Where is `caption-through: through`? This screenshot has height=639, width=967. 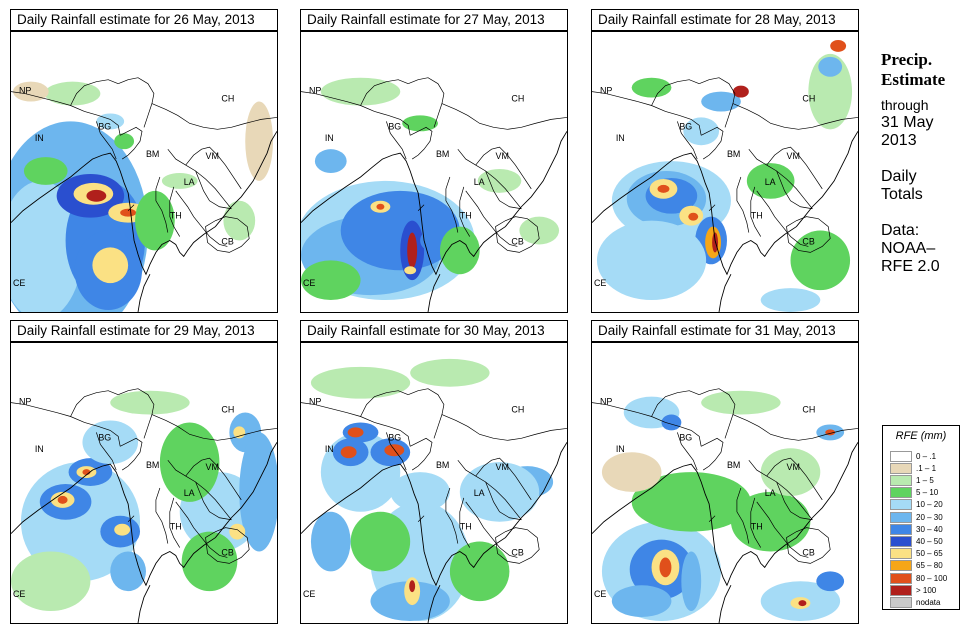
caption-through: through is located at coordinates (905, 105).